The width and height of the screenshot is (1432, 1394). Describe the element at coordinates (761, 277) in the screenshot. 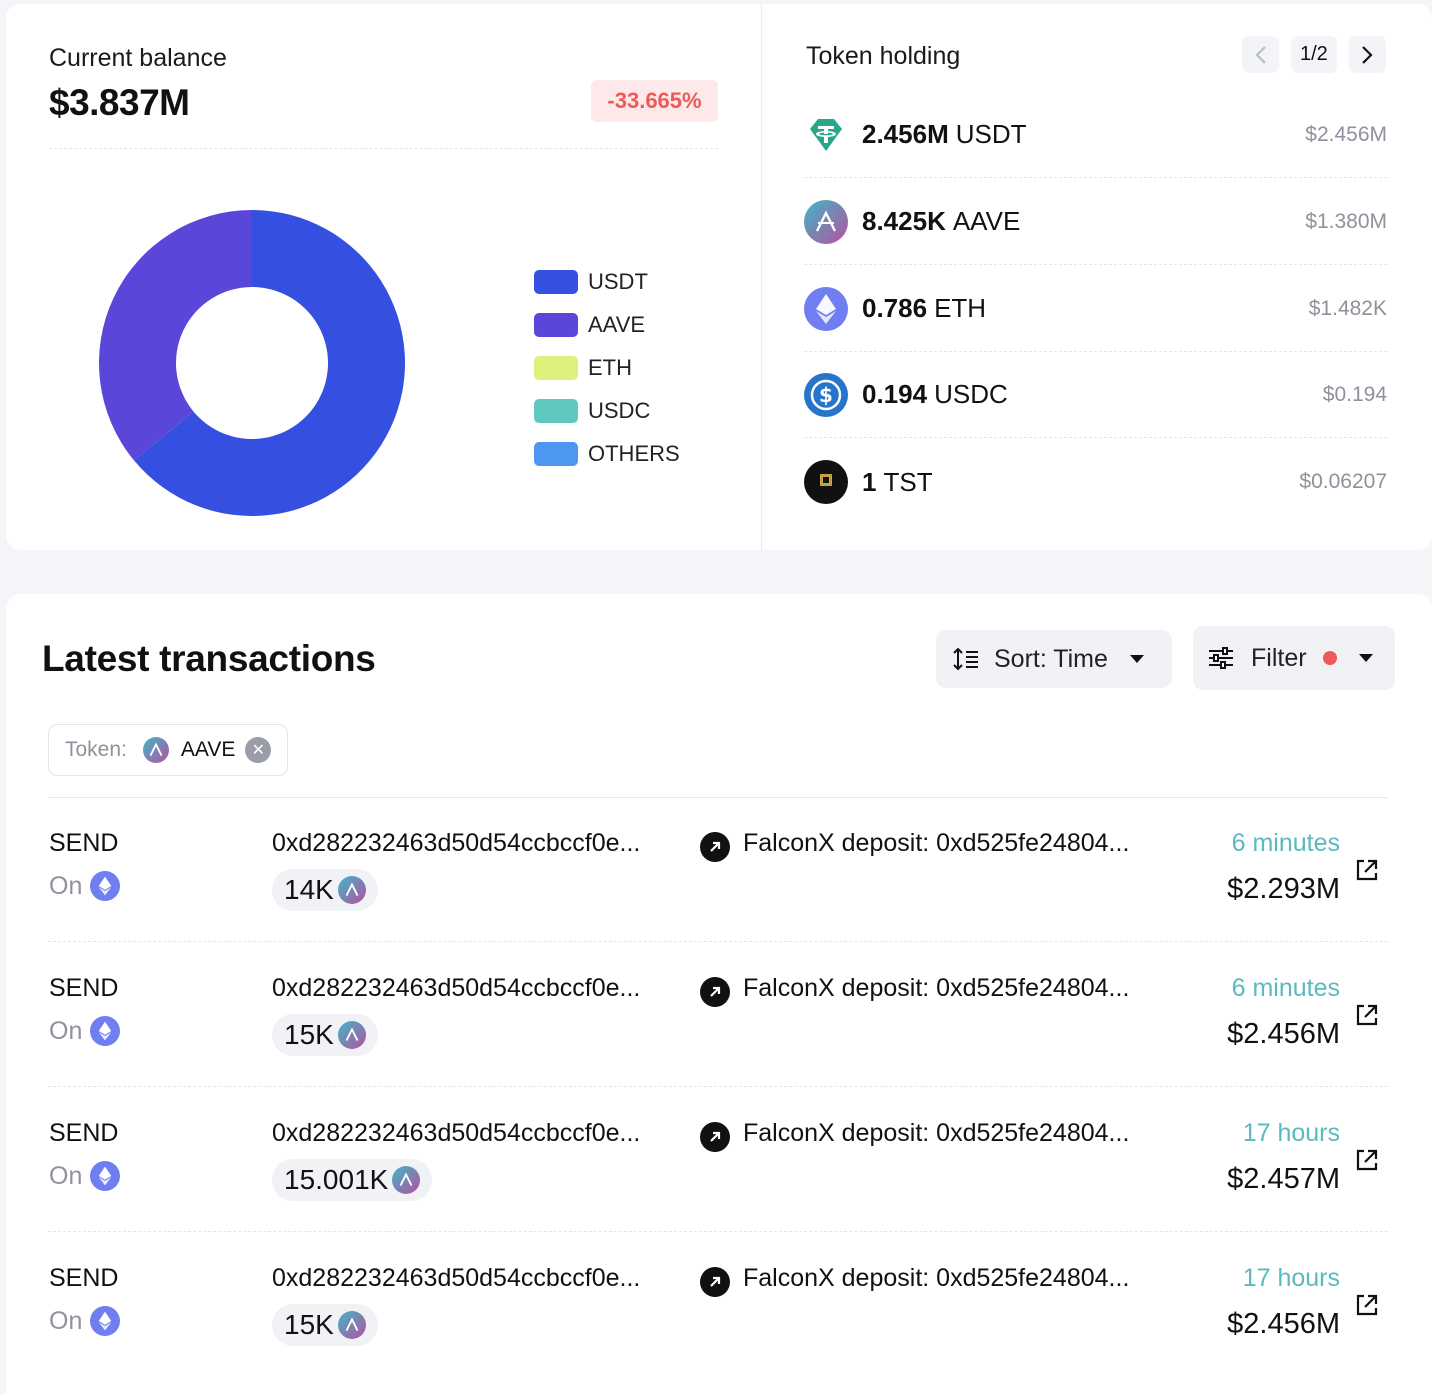

I see `panel-divider` at that location.